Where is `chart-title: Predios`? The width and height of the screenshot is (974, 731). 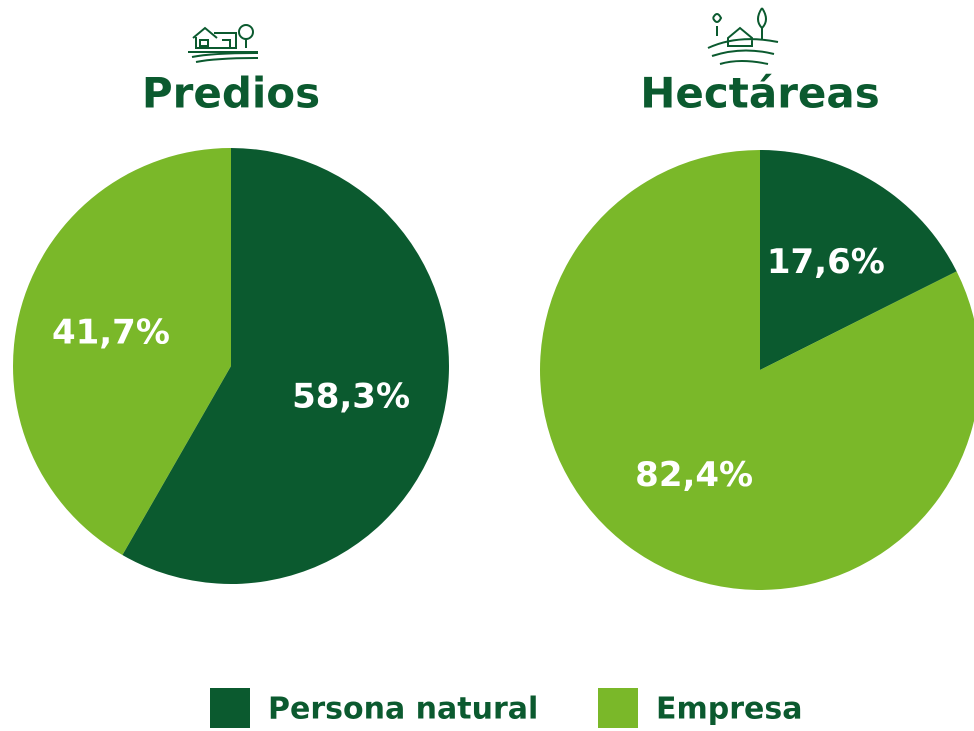
chart-title: Predios is located at coordinates (231, 93).